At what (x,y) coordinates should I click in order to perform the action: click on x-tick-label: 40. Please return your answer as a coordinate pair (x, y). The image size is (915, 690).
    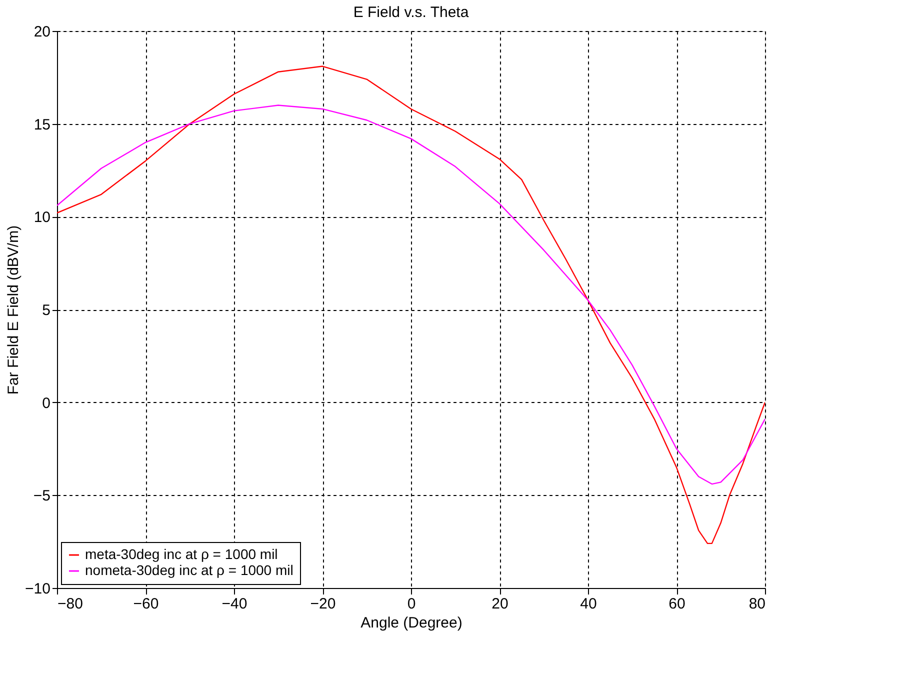
    Looking at the image, I should click on (588, 604).